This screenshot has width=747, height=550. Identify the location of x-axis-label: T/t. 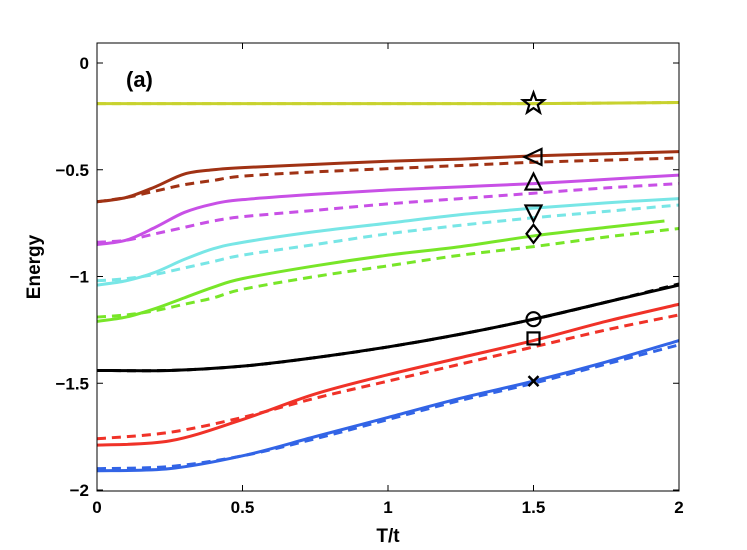
(388, 536).